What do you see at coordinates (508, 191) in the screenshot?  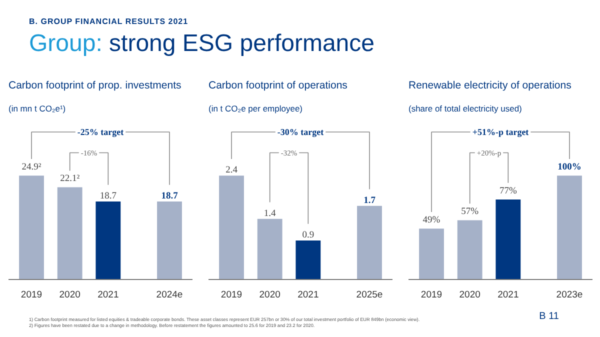 I see `data-label: 77%` at bounding box center [508, 191].